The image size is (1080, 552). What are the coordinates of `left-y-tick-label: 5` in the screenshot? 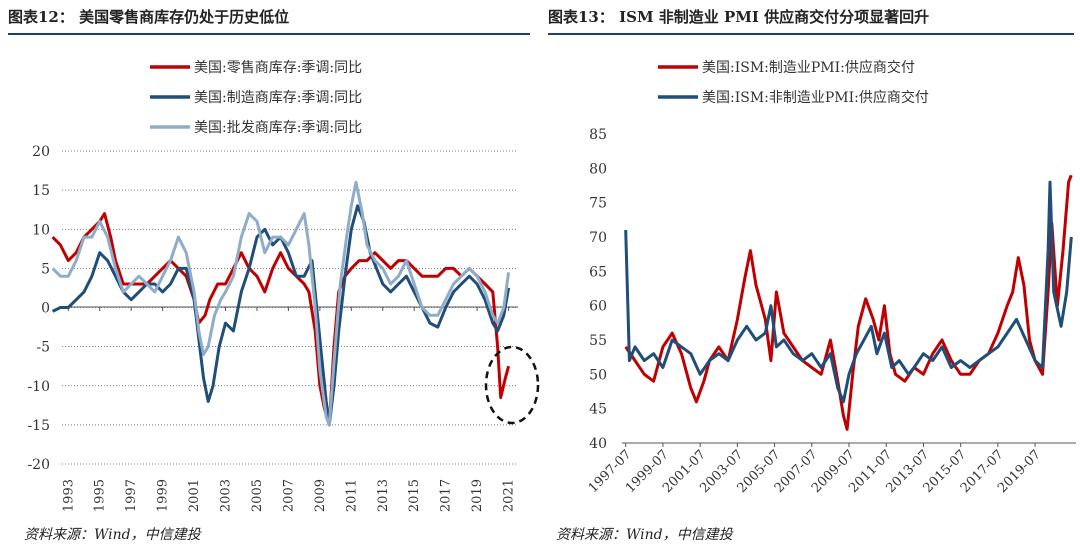 It's located at (45, 269).